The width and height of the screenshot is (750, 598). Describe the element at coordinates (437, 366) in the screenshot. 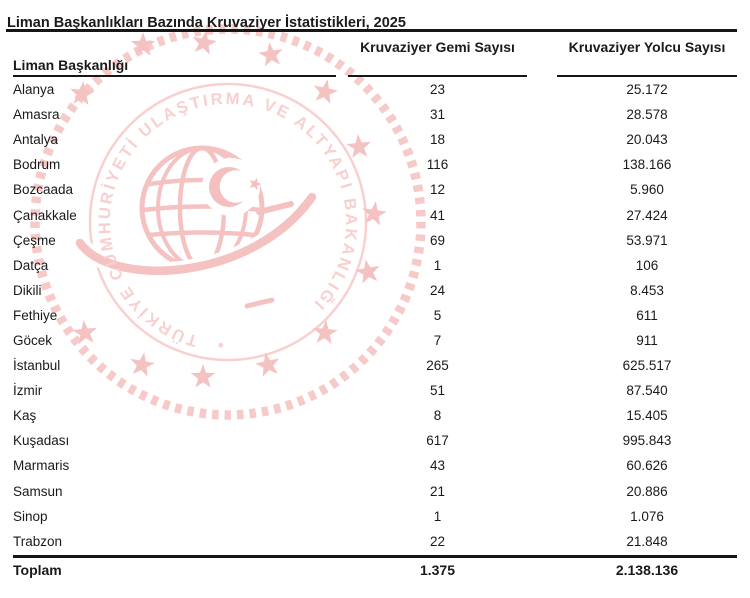

I see `cell-ships: 265` at that location.